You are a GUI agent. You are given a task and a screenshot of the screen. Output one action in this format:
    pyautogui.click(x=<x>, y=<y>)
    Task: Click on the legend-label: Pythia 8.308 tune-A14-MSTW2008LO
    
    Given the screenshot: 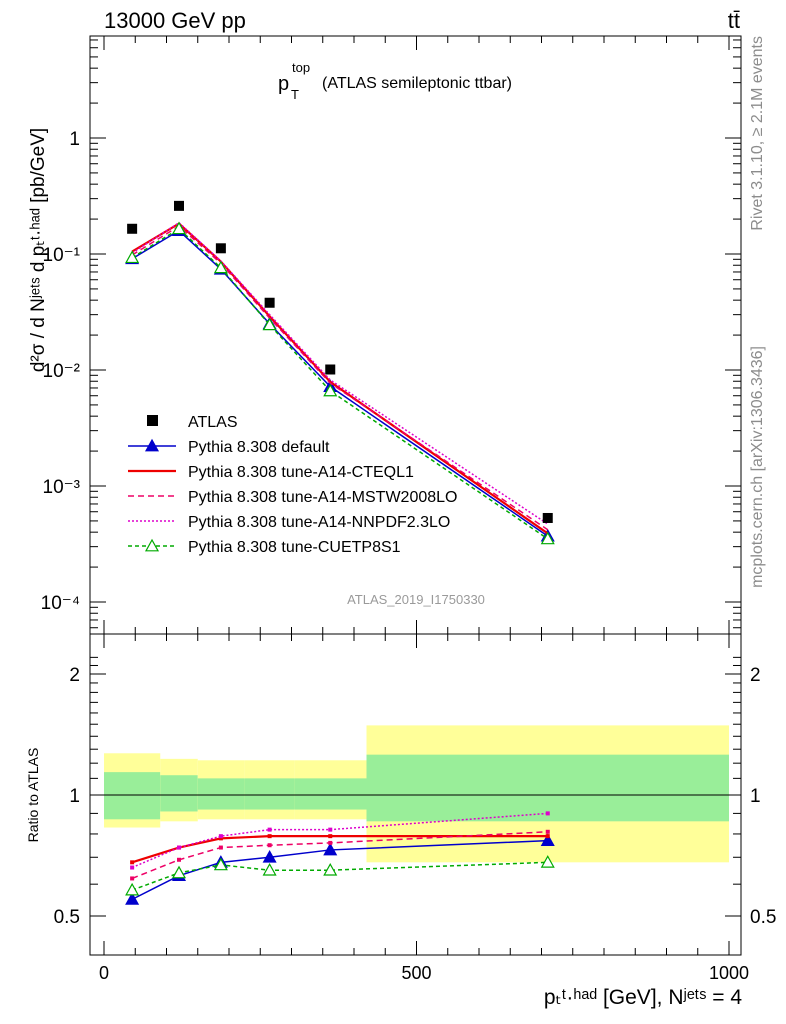 What is the action you would take?
    pyautogui.click(x=322, y=497)
    